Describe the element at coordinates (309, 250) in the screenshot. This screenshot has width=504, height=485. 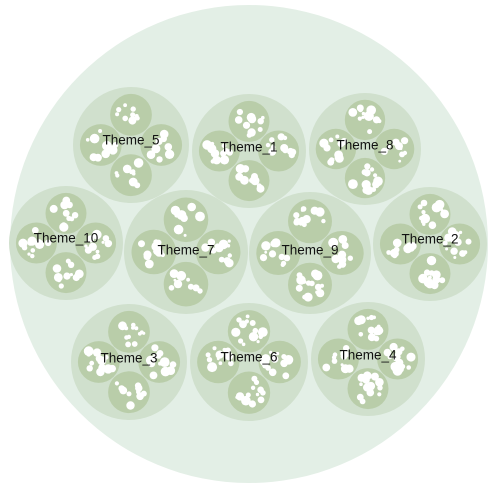
I see `theme-label: Theme_9` at that location.